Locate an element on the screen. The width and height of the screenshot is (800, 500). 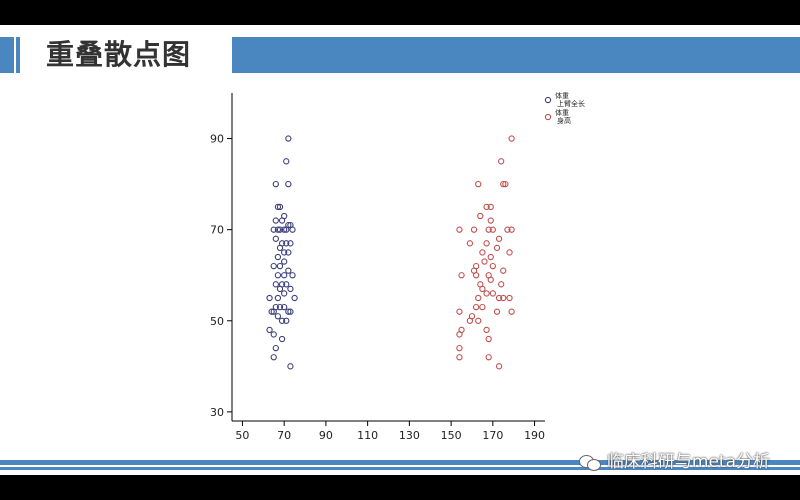
title-accent-bar-thin is located at coordinates (18, 55).